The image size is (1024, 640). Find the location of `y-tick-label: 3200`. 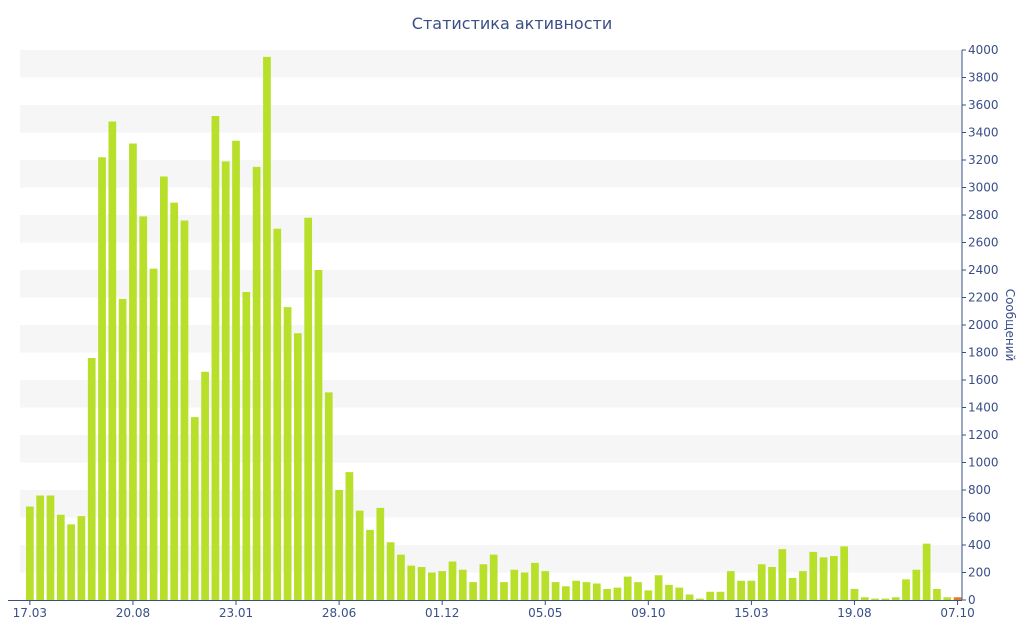

y-tick-label: 3200 is located at coordinates (983, 160).